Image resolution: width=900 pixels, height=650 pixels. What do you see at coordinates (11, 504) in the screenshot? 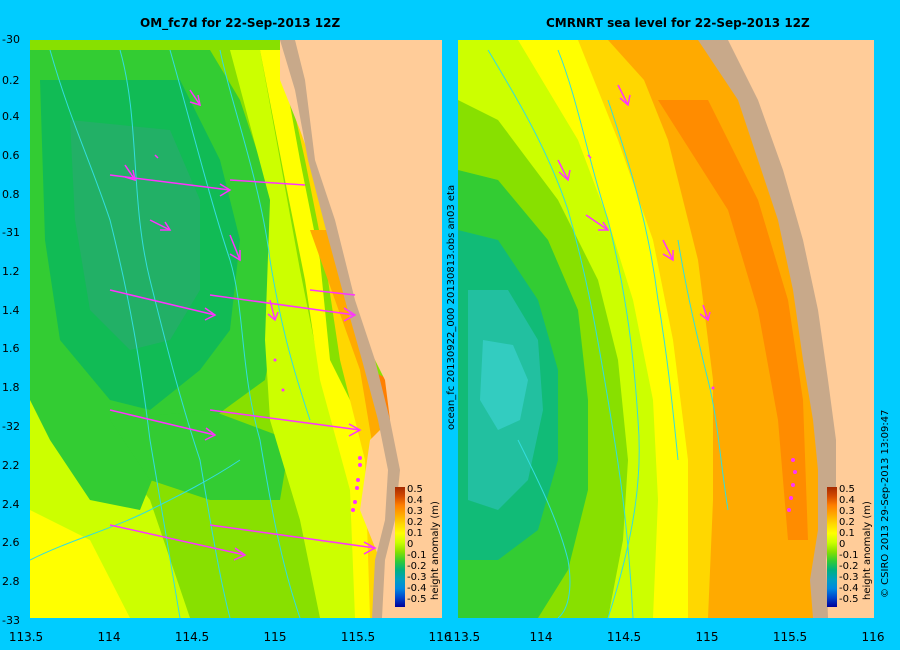
I see `y-tick-label: 2.4` at bounding box center [11, 504].